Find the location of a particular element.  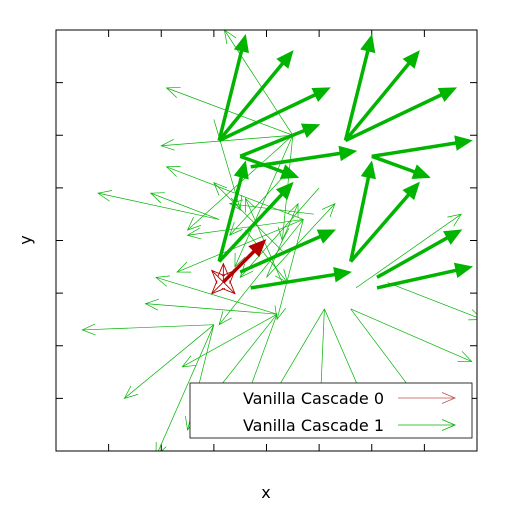

legend-label-cascade-0: Vanilla Cascade 0 is located at coordinates (313, 398).